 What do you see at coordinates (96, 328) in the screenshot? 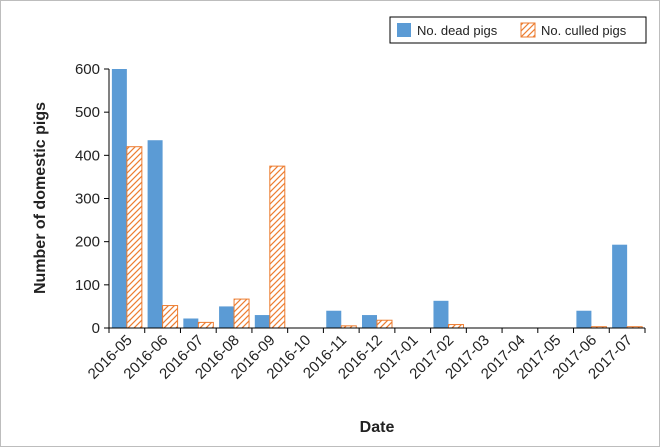
I see `y-tick-label: 0` at bounding box center [96, 328].